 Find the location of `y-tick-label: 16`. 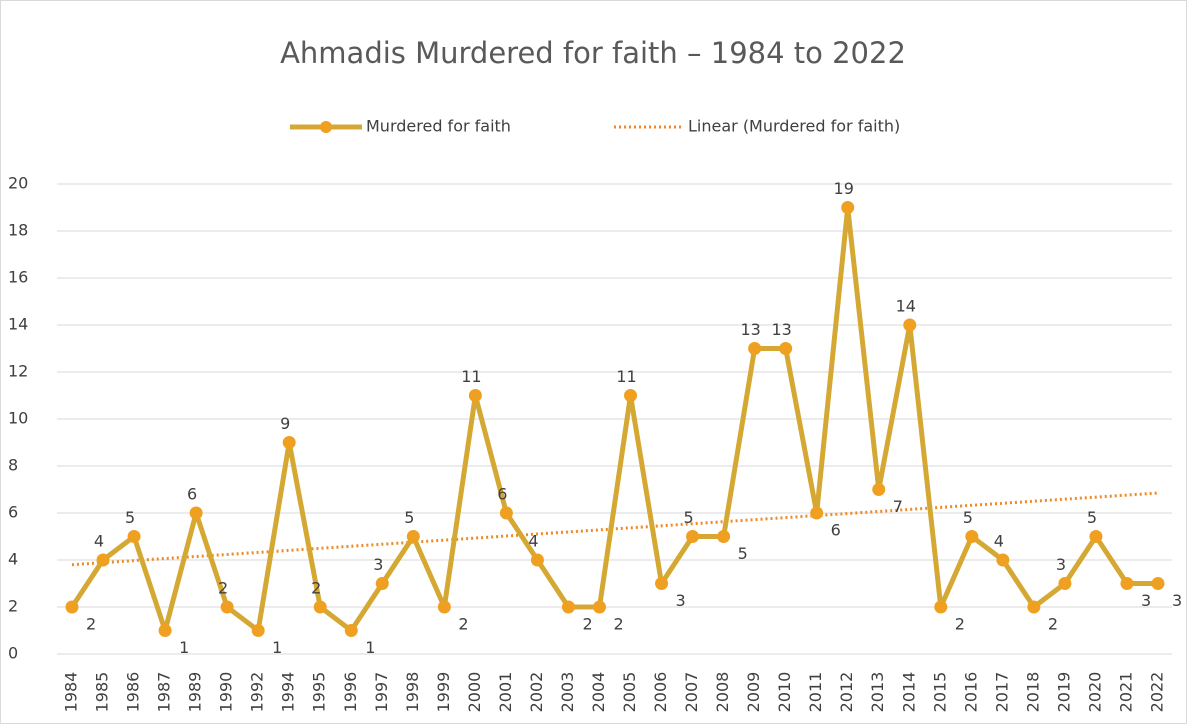

y-tick-label: 16 is located at coordinates (18, 277).